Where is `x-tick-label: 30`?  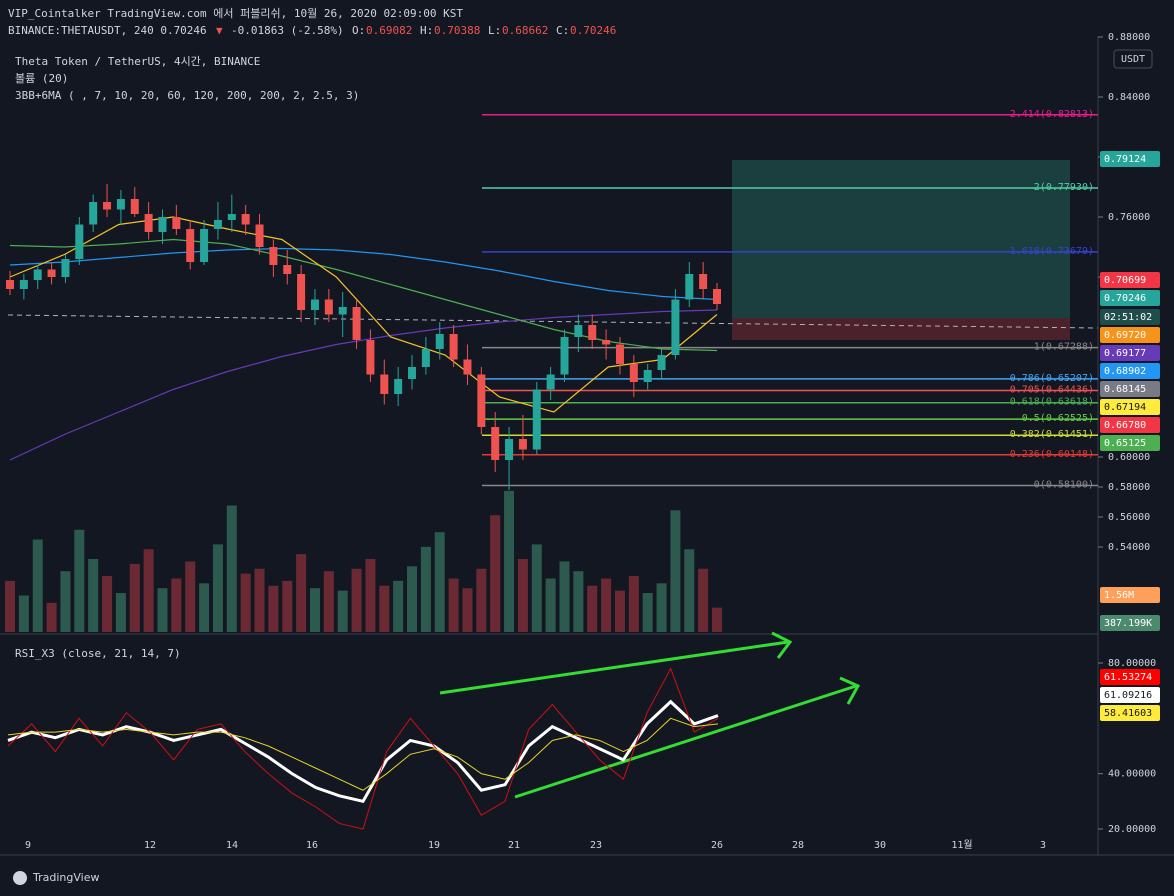
x-tick-label: 30 is located at coordinates (880, 845).